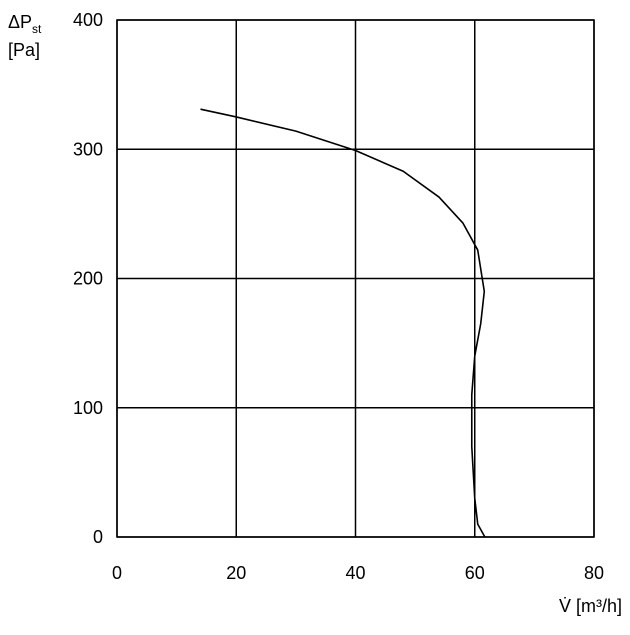  I want to click on x-tick-label: 60, so click(475, 573).